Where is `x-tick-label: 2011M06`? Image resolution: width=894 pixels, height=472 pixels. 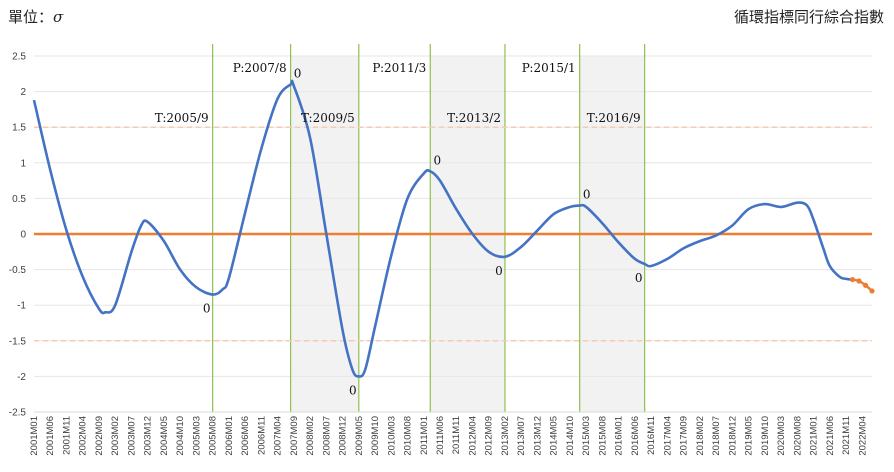 x-tick-label: 2011M06 is located at coordinates (440, 435).